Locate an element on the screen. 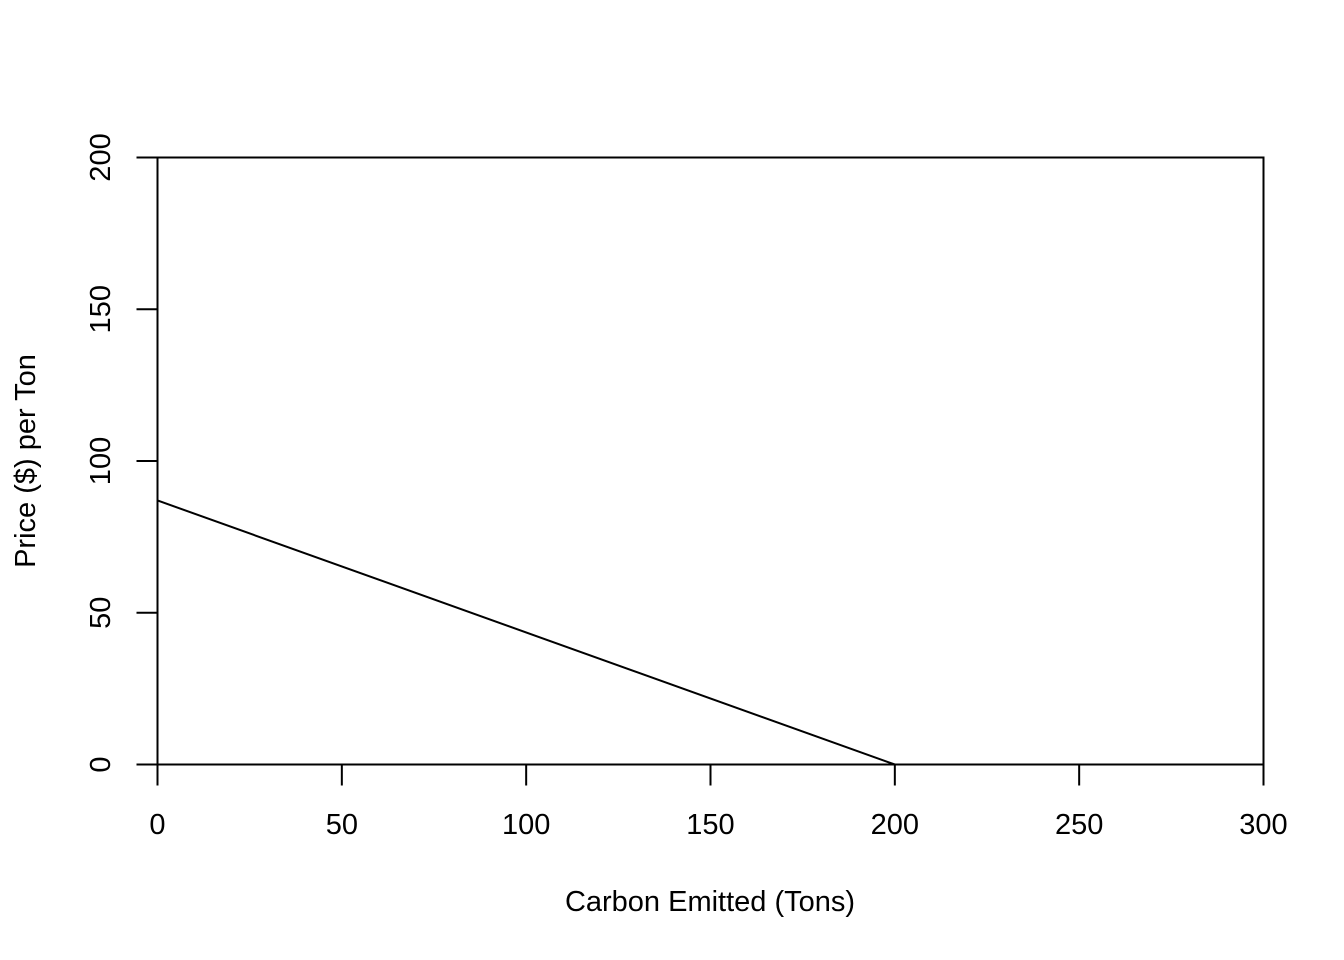 This screenshot has height=960, width=1344. y-axis: 0 50 100 150 200 is located at coordinates (121, 453).